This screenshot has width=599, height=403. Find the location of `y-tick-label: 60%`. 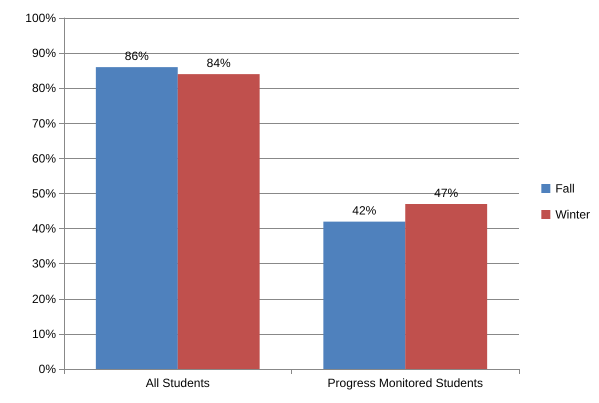

y-tick-label: 60% is located at coordinates (44, 158).